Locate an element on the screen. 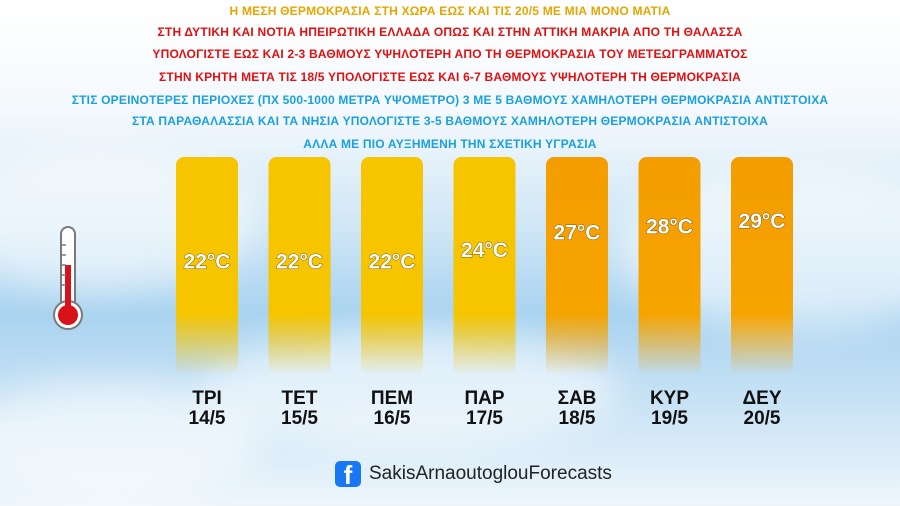 The height and width of the screenshot is (506, 900). day-date: 19/5 is located at coordinates (669, 418).